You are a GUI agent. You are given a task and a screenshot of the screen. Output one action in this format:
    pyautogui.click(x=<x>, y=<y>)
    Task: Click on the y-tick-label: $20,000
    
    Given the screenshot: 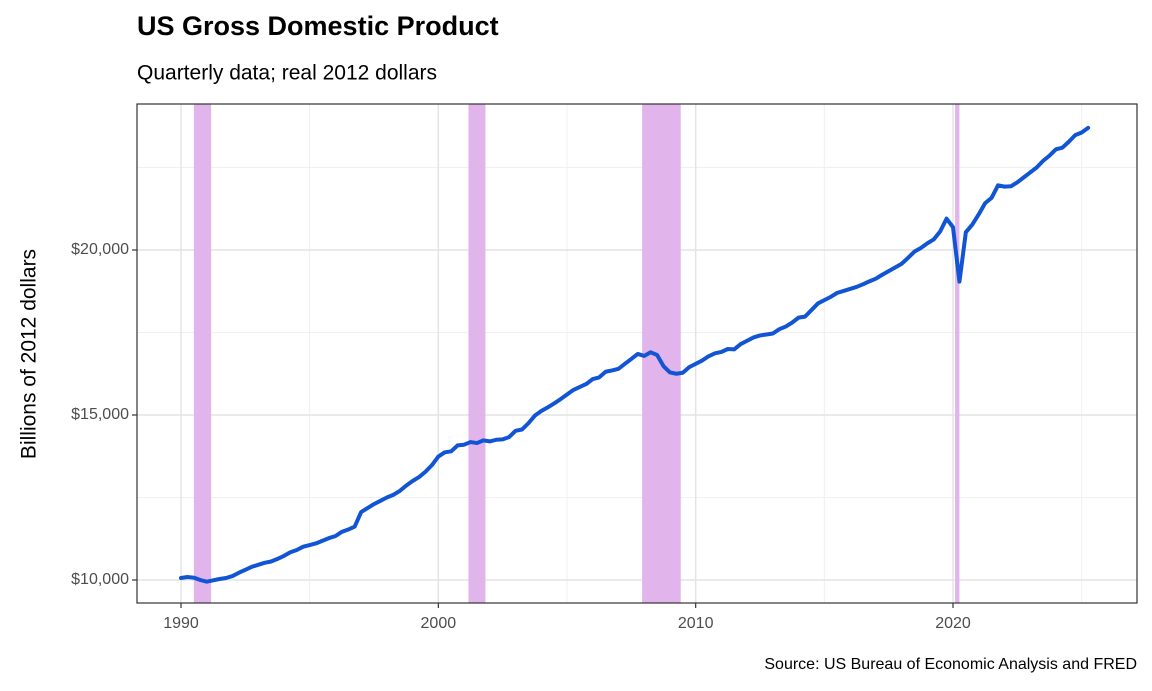 What is the action you would take?
    pyautogui.click(x=100, y=249)
    